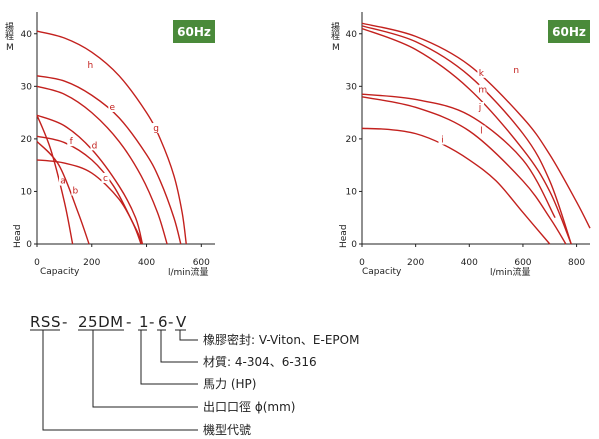  Describe the element at coordinates (229, 384) in the screenshot. I see `legend-item: 馬力 (HP)` at that location.